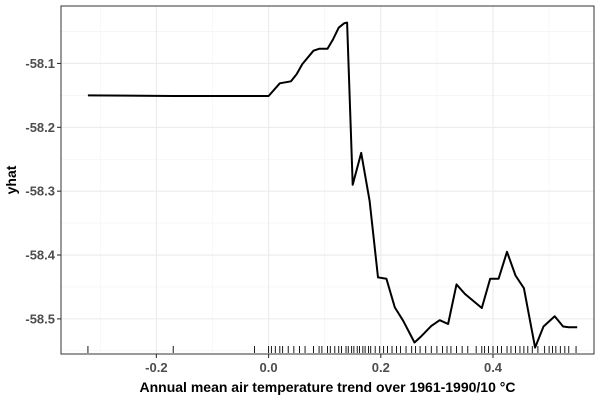 This screenshot has width=600, height=400. I want to click on rug-layer, so click(332, 349).